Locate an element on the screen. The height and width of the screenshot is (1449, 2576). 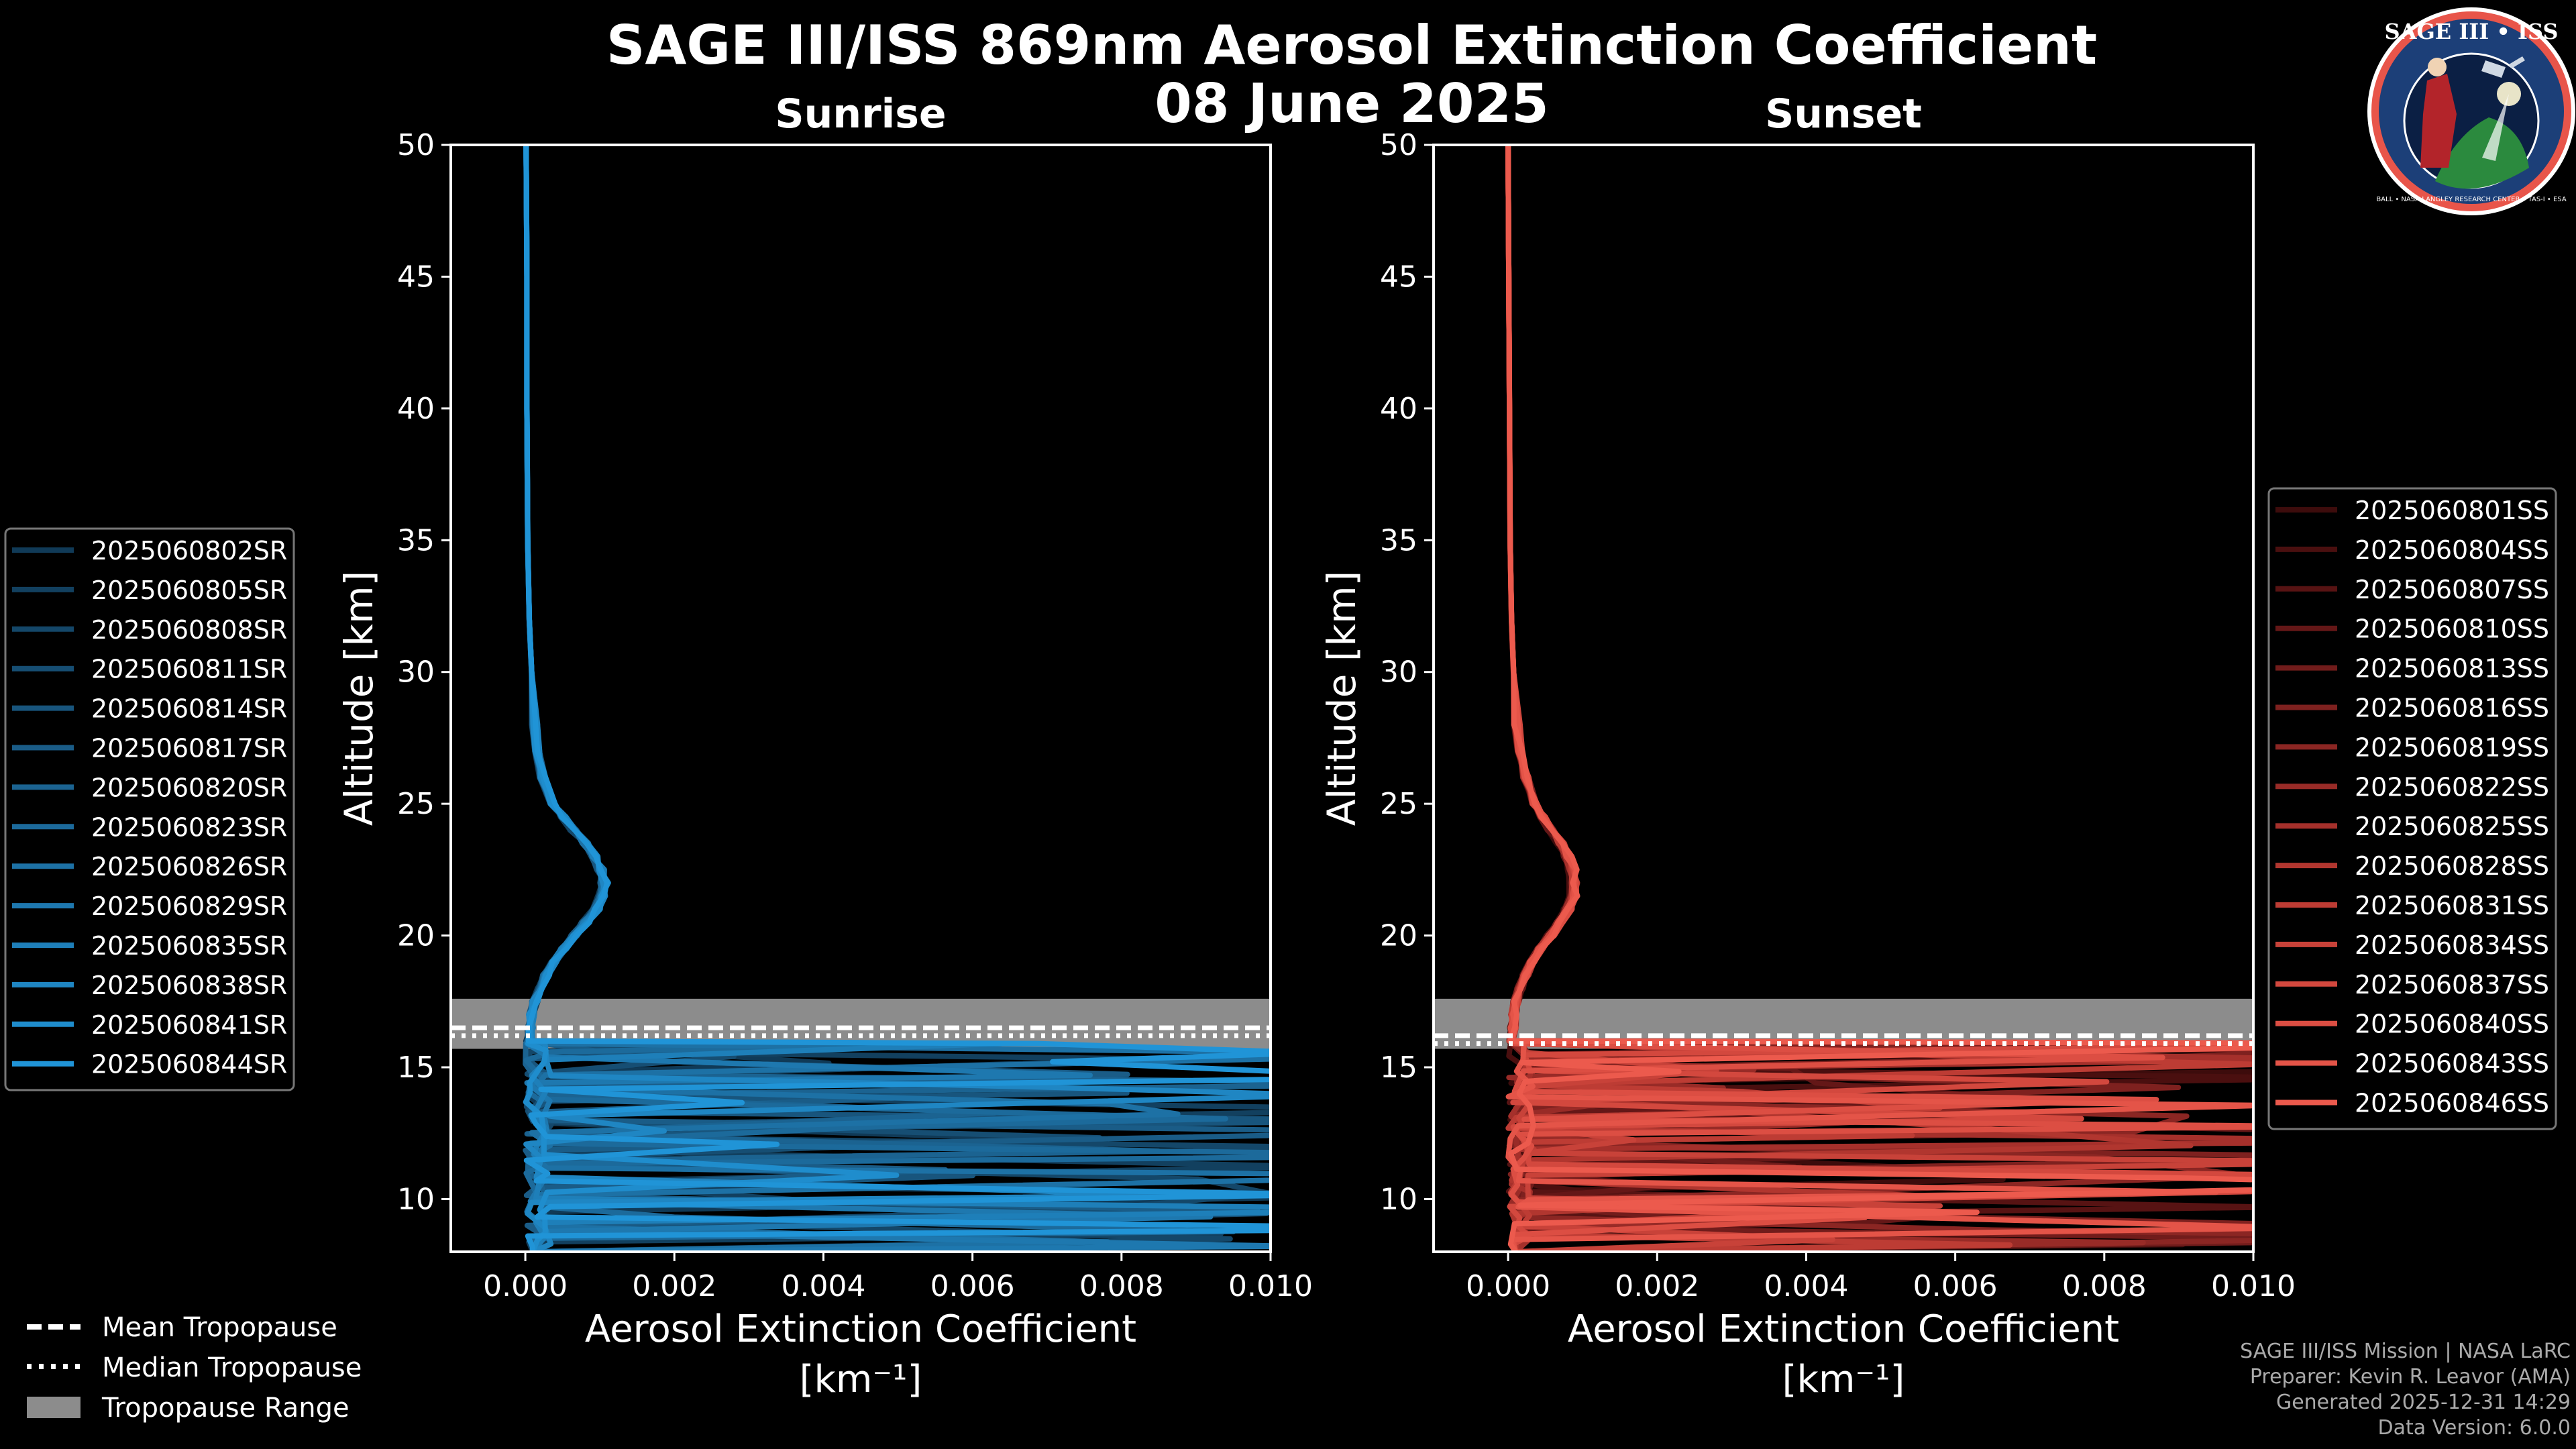
sunrise-x-axis-label: Aerosol Extinction Coefficient is located at coordinates (860, 1329).